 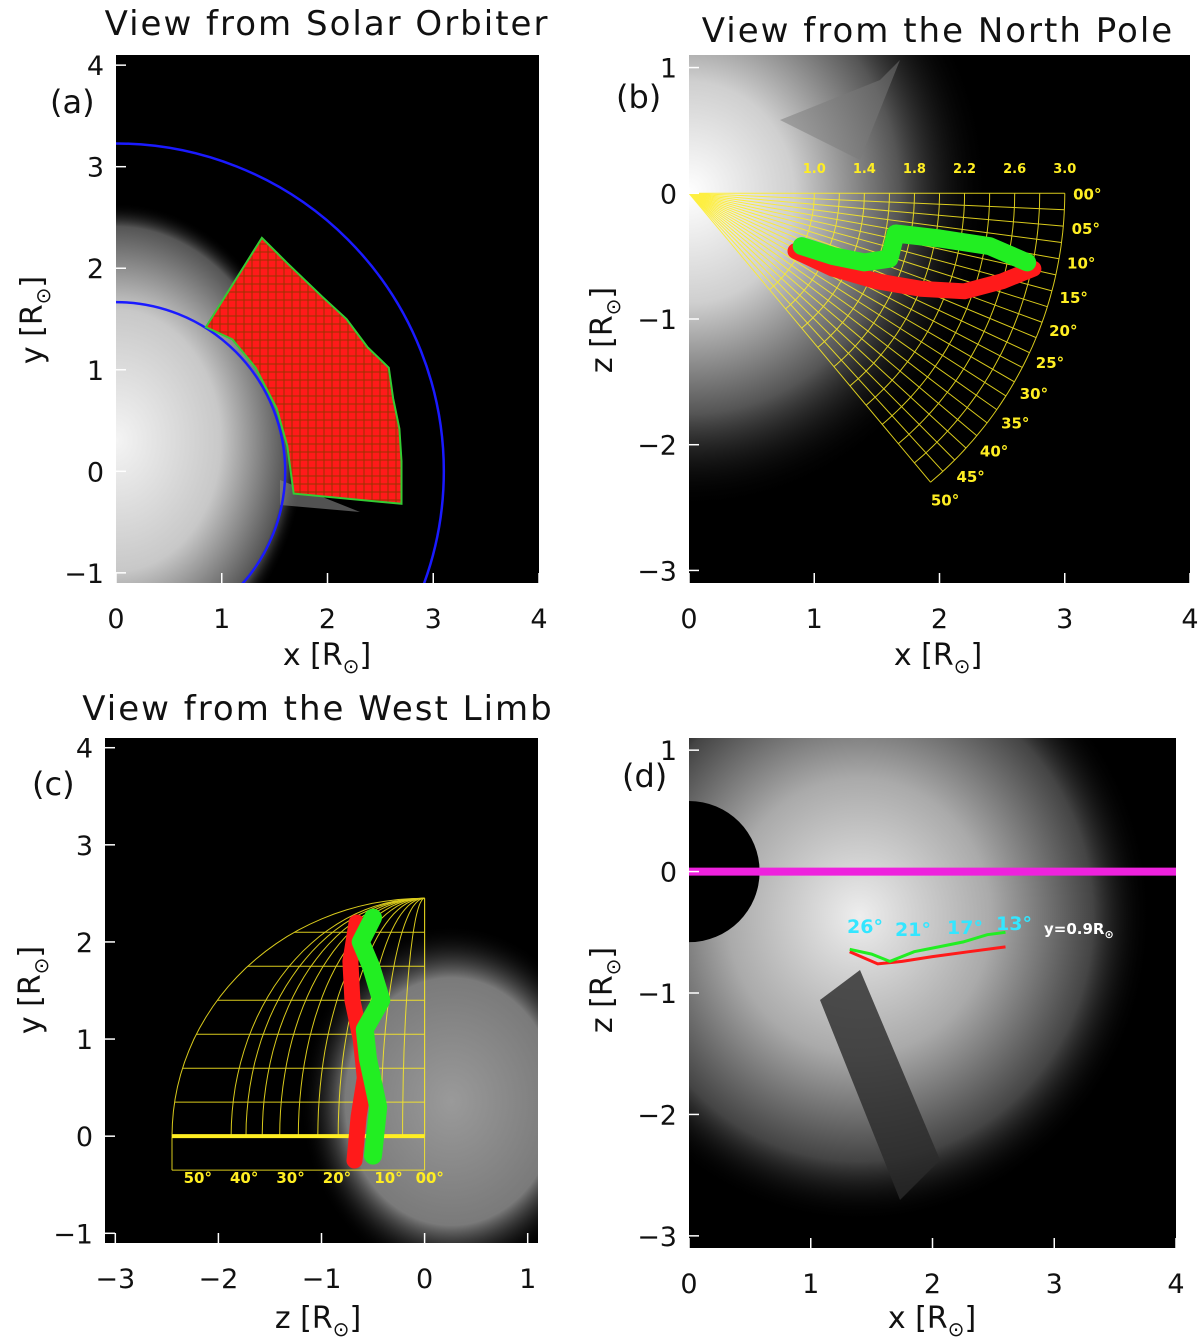 What do you see at coordinates (1034, 394) in the screenshot?
I see `panel-b-angle-label: 30°` at bounding box center [1034, 394].